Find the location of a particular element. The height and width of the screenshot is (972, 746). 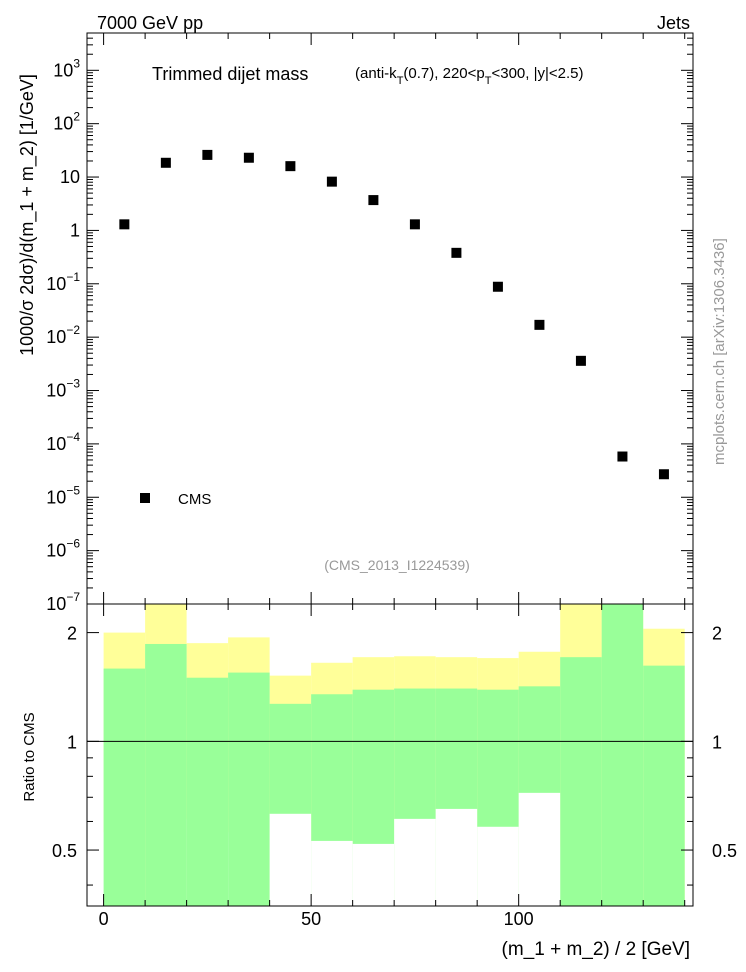

header-right: Jets is located at coordinates (673, 23).